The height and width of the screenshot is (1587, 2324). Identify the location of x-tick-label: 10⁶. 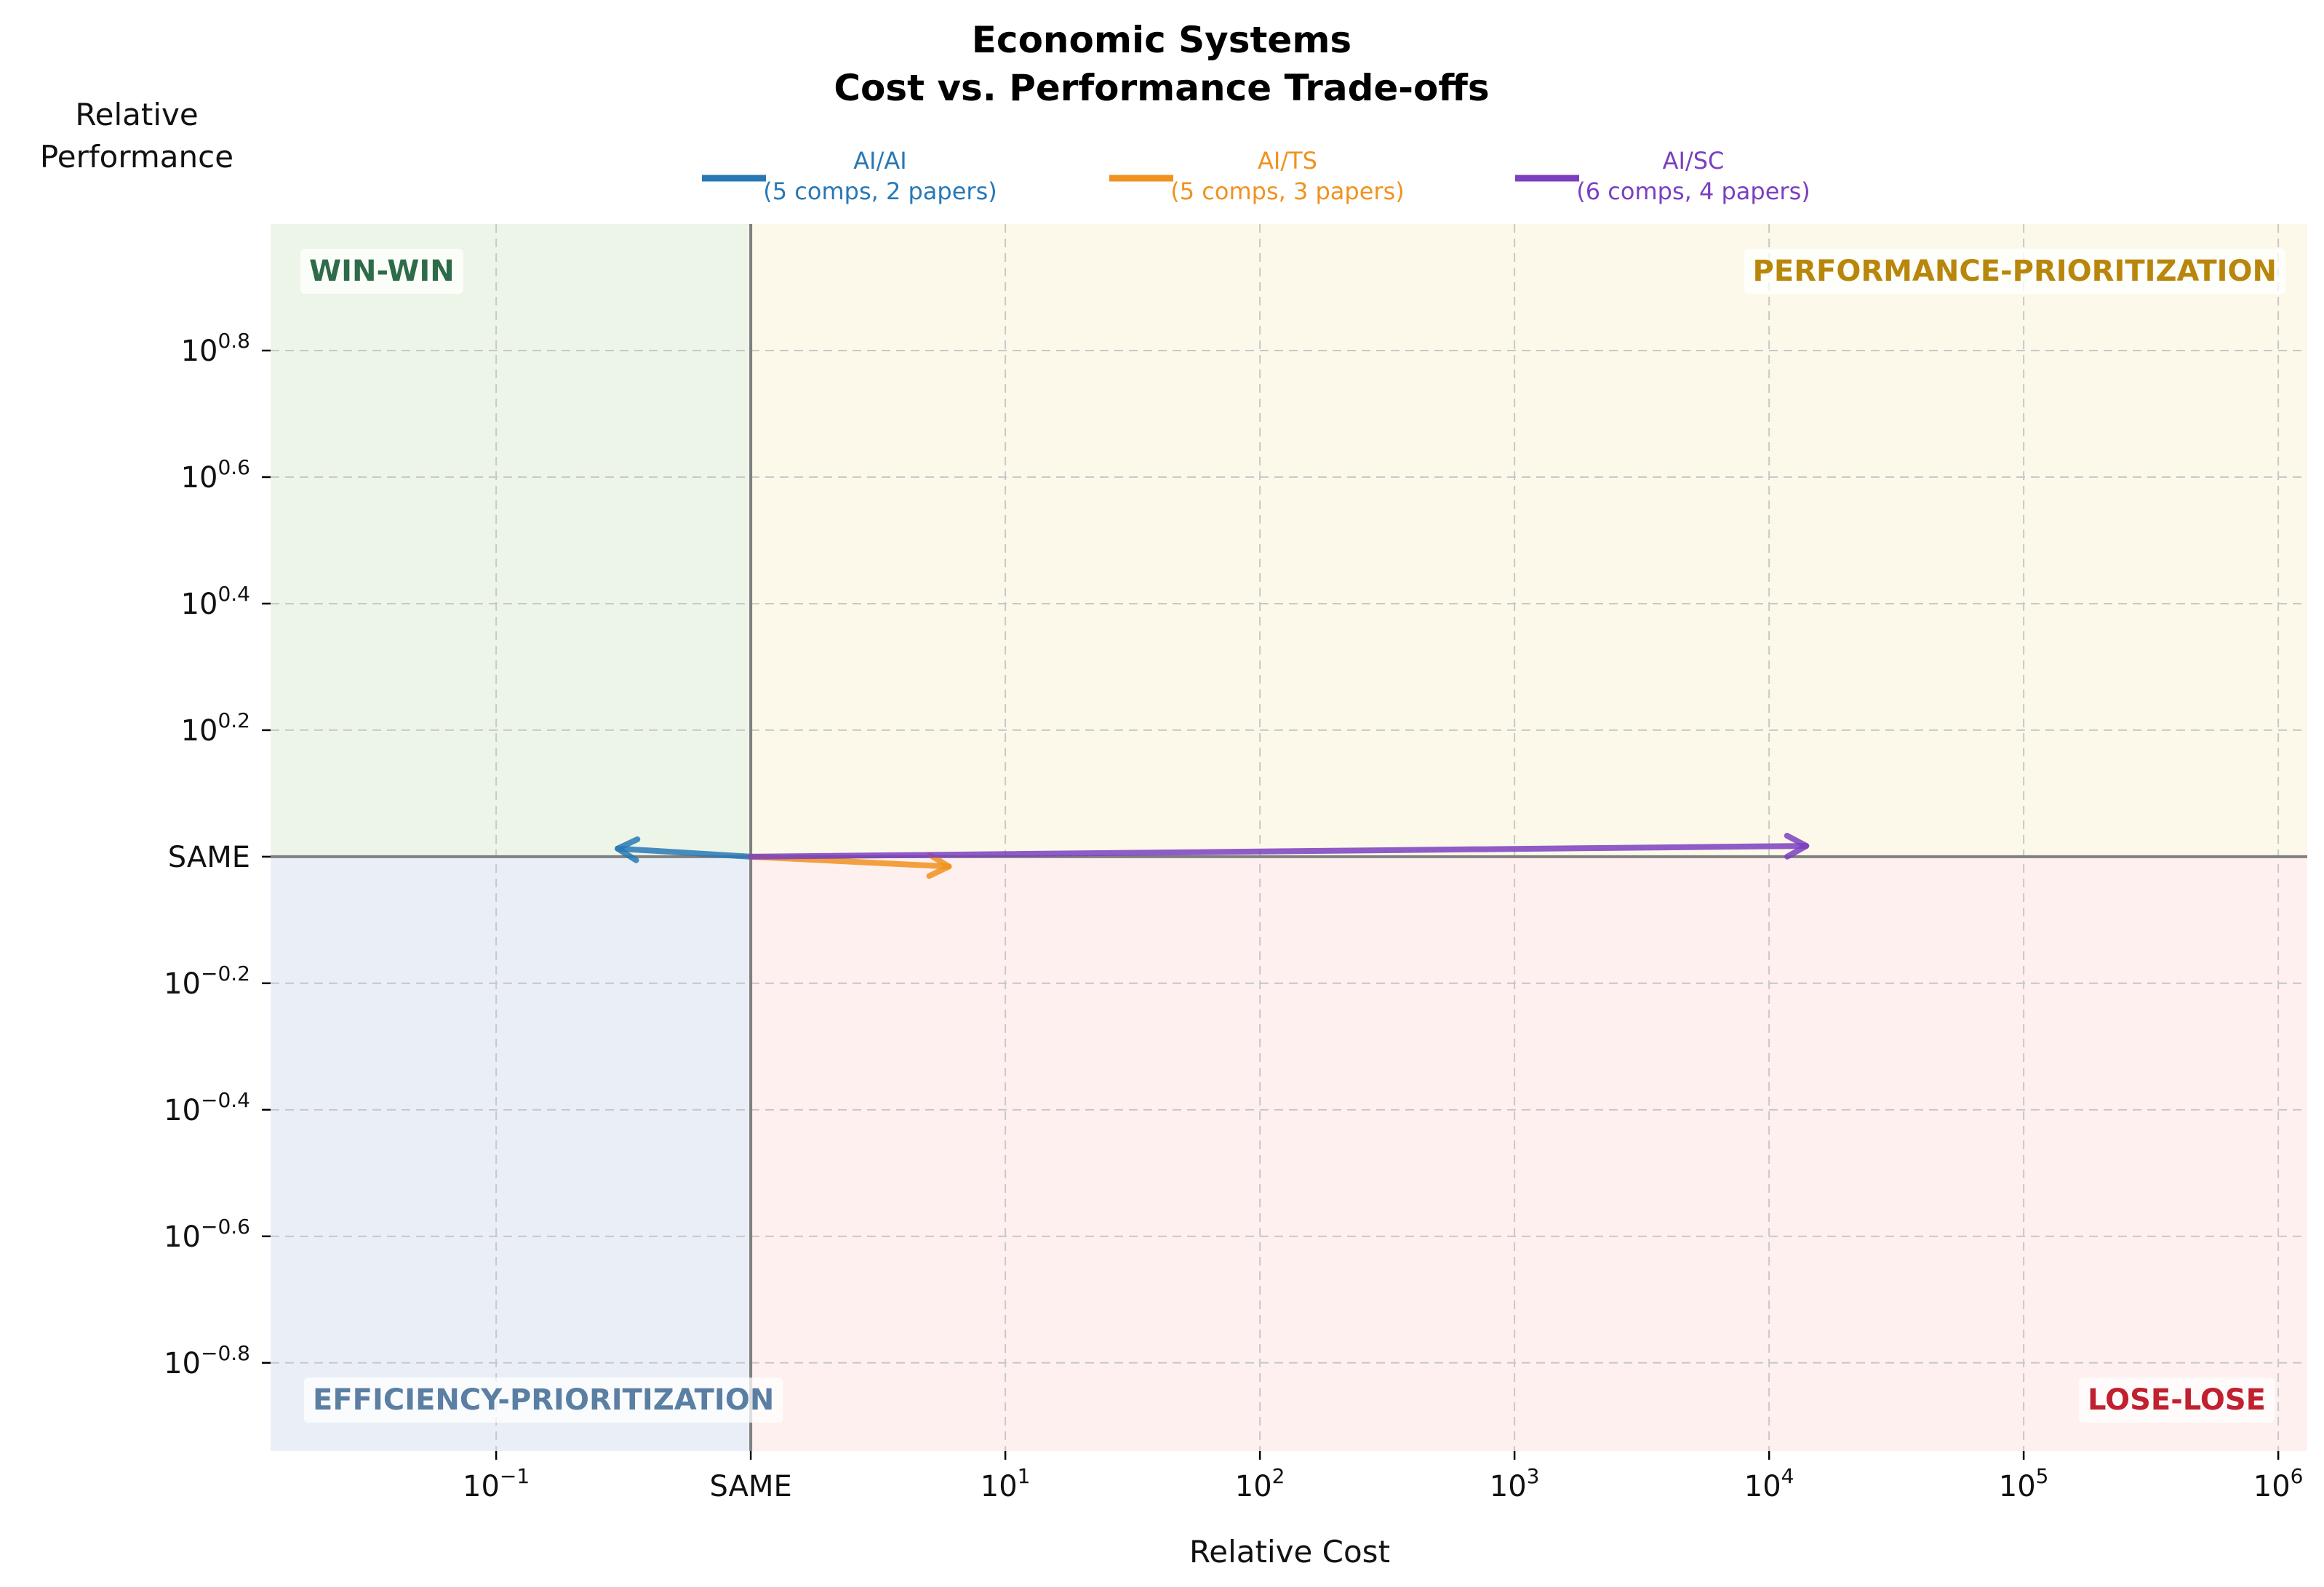
(2278, 1484).